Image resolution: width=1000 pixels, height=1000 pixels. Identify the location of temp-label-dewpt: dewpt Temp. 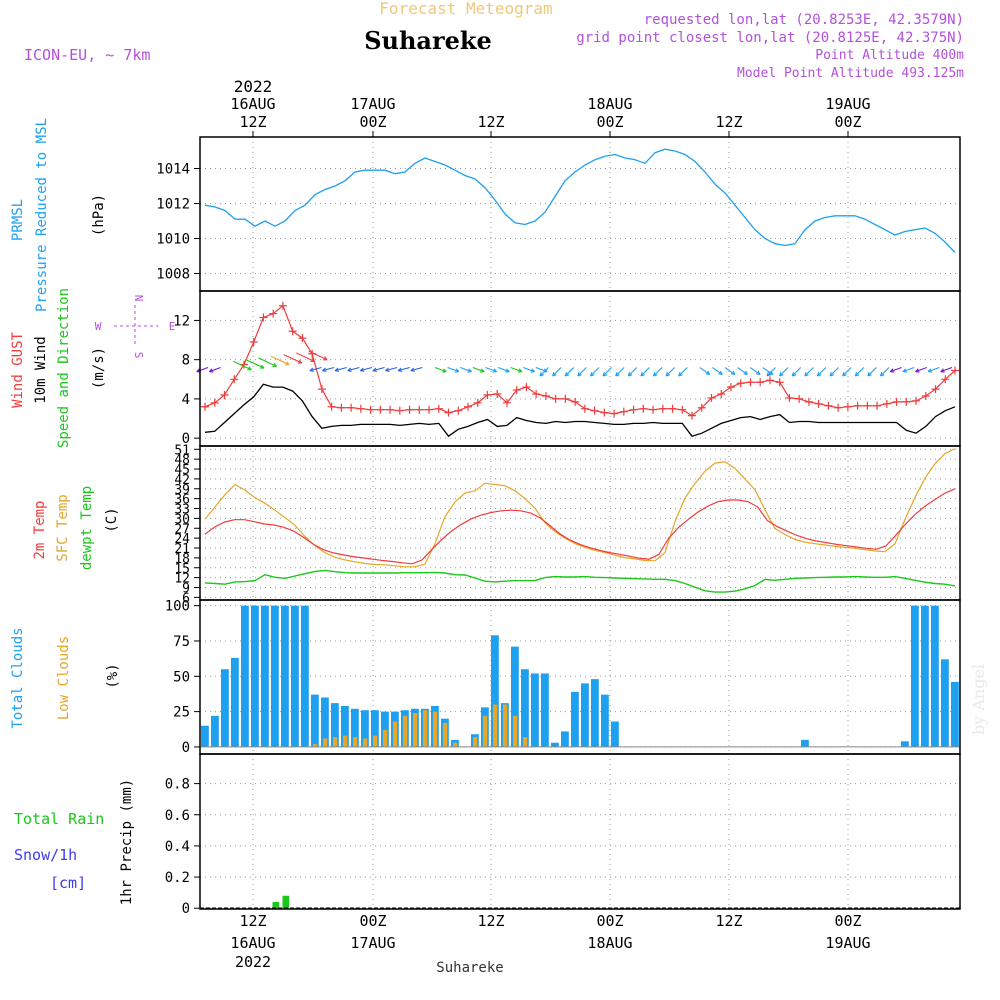
(87, 528).